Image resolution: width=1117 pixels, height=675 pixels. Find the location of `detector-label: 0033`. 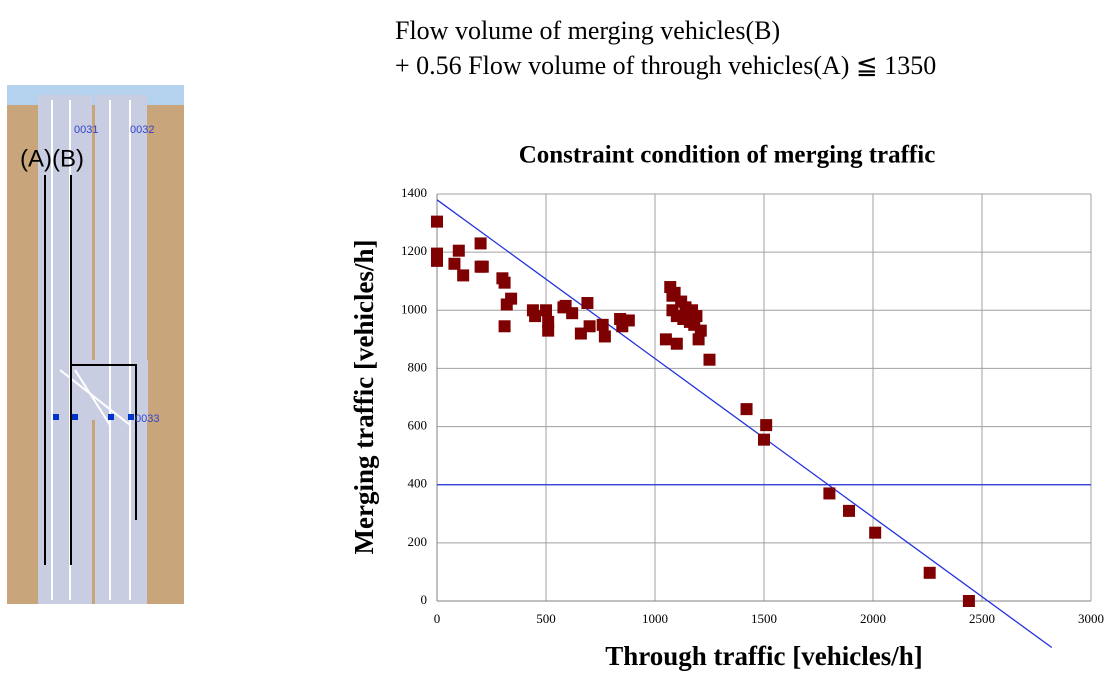

detector-label: 0033 is located at coordinates (147, 419).